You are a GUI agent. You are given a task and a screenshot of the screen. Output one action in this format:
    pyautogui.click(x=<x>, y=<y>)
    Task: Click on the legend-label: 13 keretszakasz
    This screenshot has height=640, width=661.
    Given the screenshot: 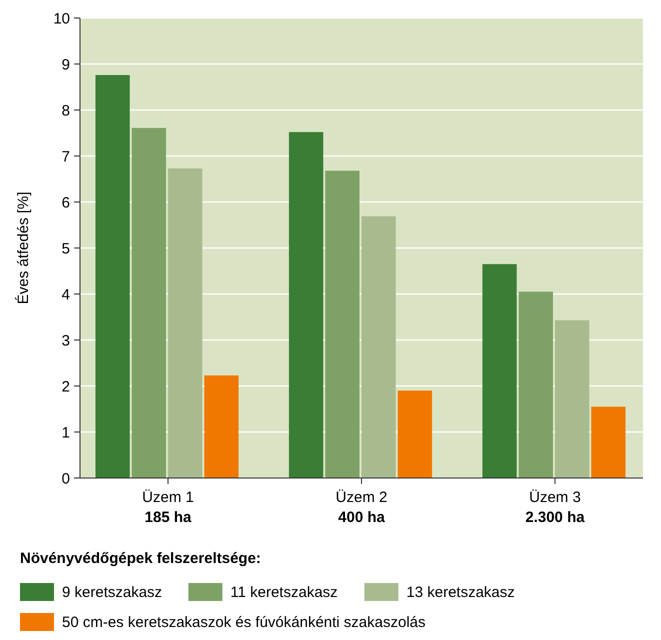 What is the action you would take?
    pyautogui.click(x=460, y=592)
    